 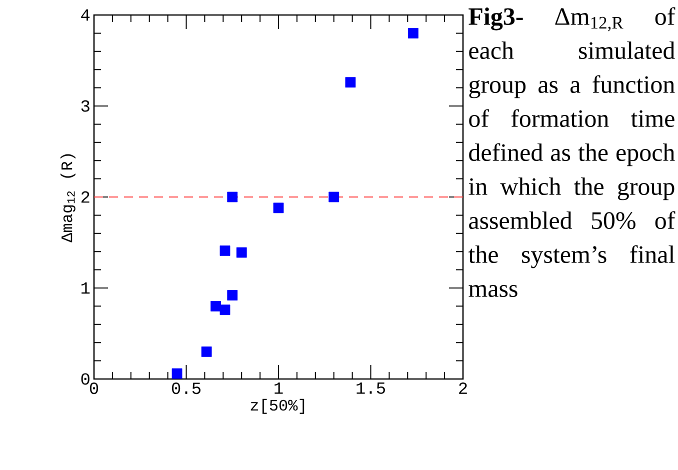 What do you see at coordinates (370, 388) in the screenshot?
I see `x-tick-label: 1.5` at bounding box center [370, 388].